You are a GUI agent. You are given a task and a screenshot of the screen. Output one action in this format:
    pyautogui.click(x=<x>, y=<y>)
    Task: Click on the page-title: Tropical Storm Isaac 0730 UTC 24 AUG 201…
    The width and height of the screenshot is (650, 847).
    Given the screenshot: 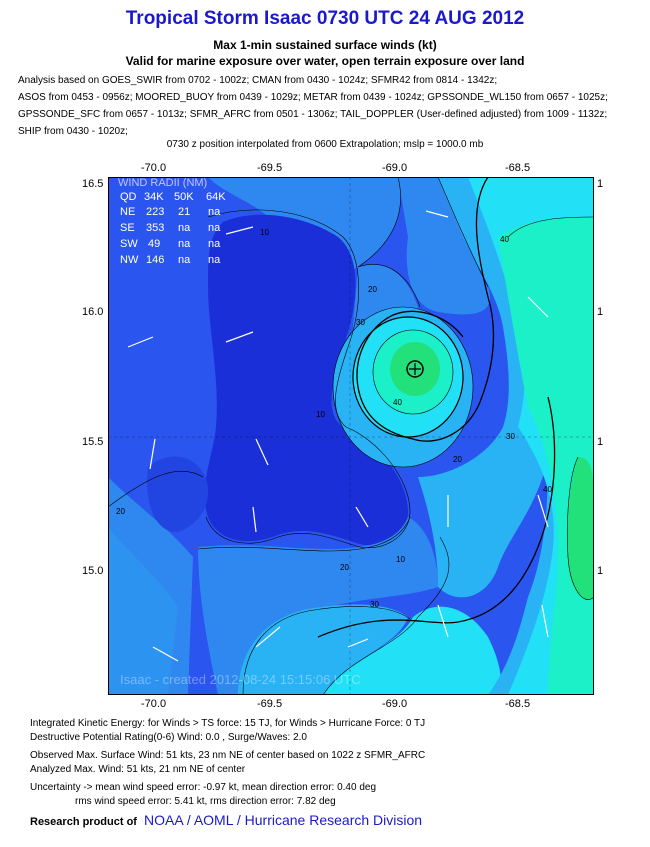 What is the action you would take?
    pyautogui.click(x=325, y=18)
    